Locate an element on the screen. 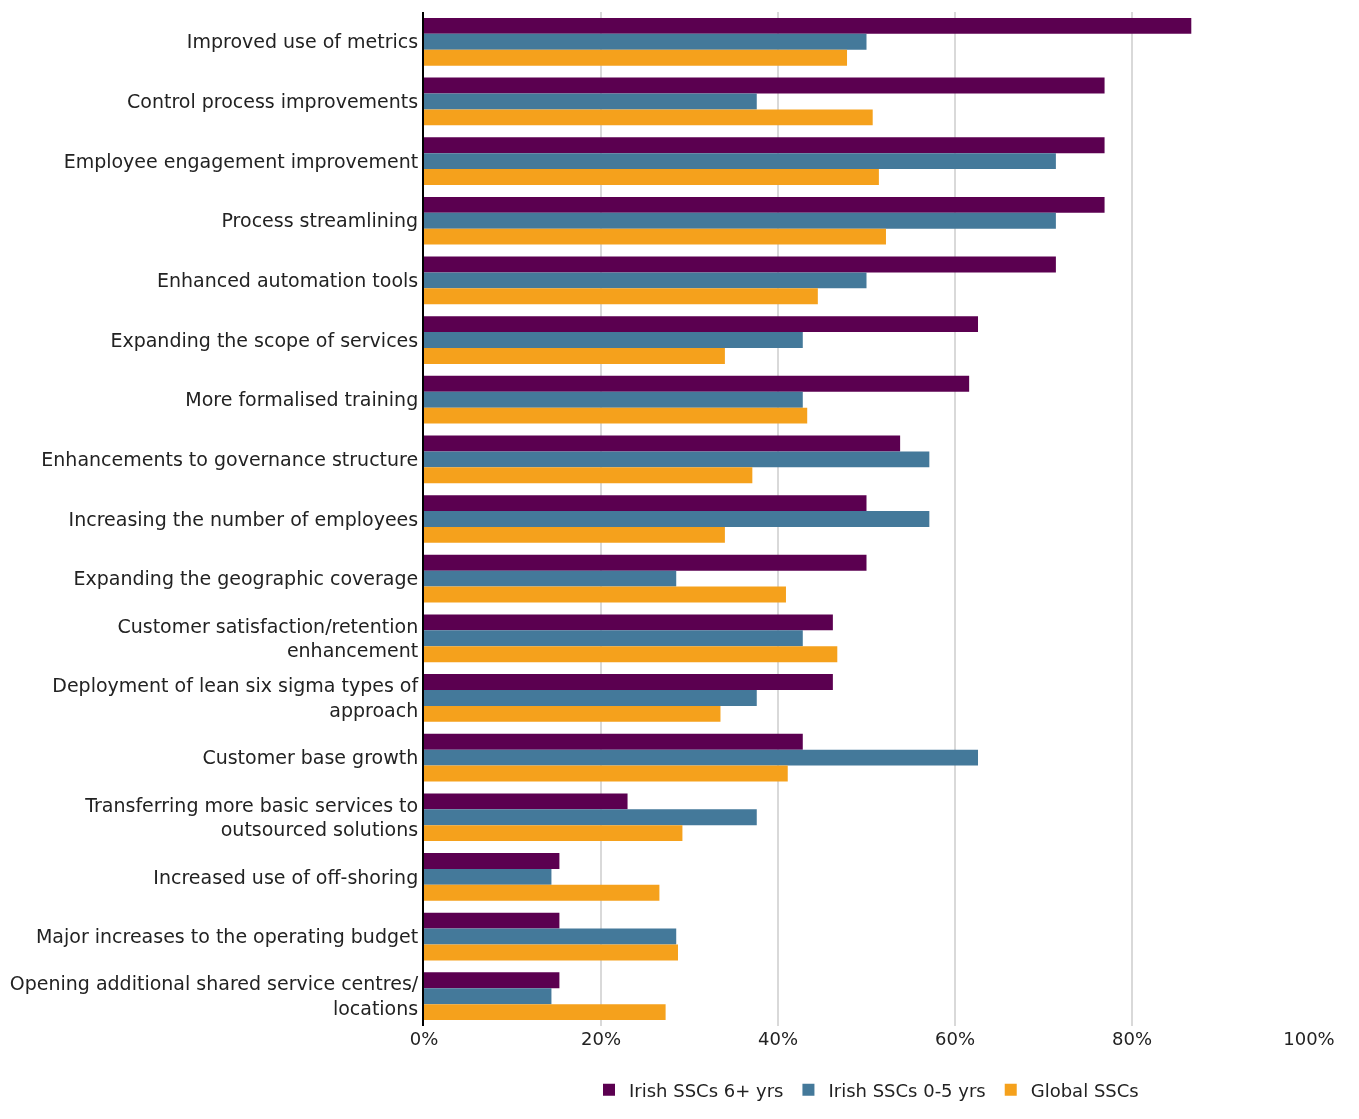 The image size is (1359, 1119). y-tick-label: Expanding the scope of services is located at coordinates (264, 339).